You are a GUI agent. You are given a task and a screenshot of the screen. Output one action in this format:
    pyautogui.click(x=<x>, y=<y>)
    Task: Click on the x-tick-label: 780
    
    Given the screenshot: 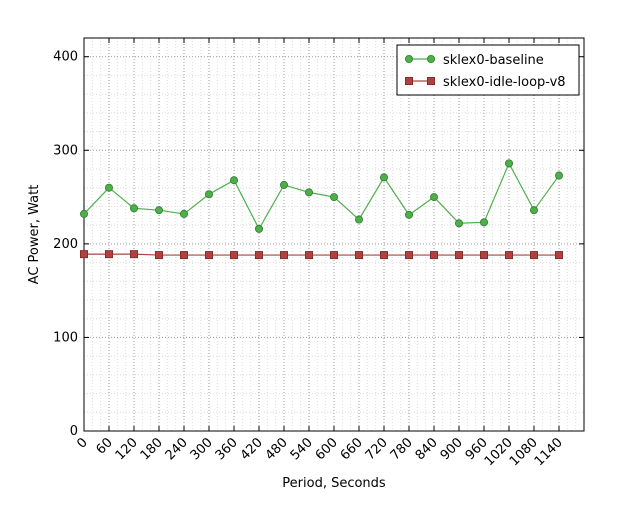 What is the action you would take?
    pyautogui.click(x=402, y=449)
    